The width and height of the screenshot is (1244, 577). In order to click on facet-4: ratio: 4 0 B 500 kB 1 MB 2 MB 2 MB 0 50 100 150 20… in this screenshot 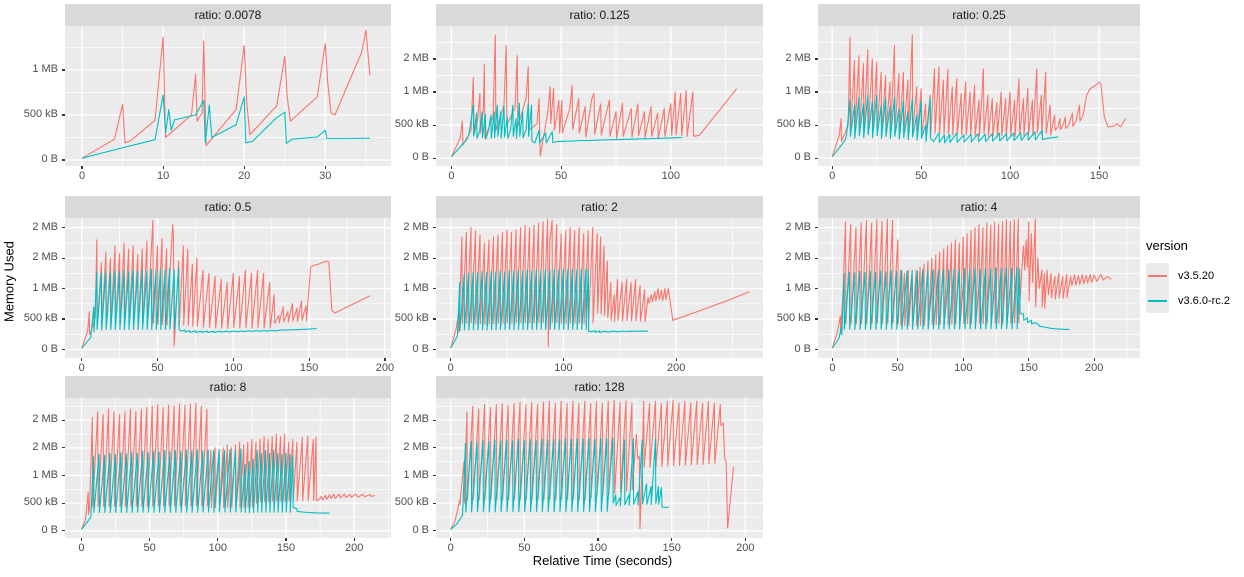, I will do `click(955, 287)`.